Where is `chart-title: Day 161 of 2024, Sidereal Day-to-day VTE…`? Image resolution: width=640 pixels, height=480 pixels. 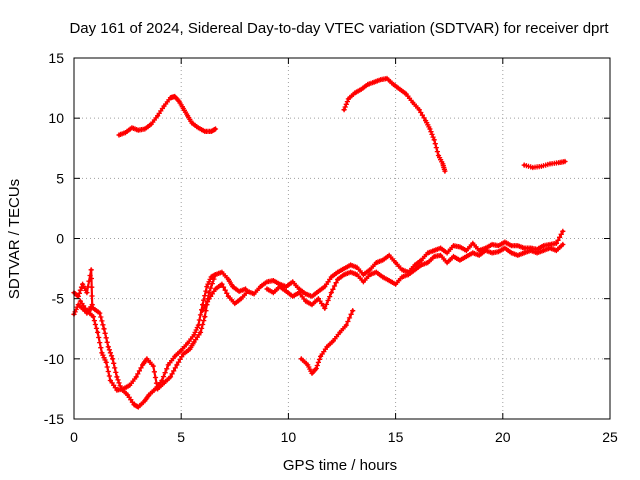 chart-title: Day 161 of 2024, Sidereal Day-to-day VTE… is located at coordinates (339, 28).